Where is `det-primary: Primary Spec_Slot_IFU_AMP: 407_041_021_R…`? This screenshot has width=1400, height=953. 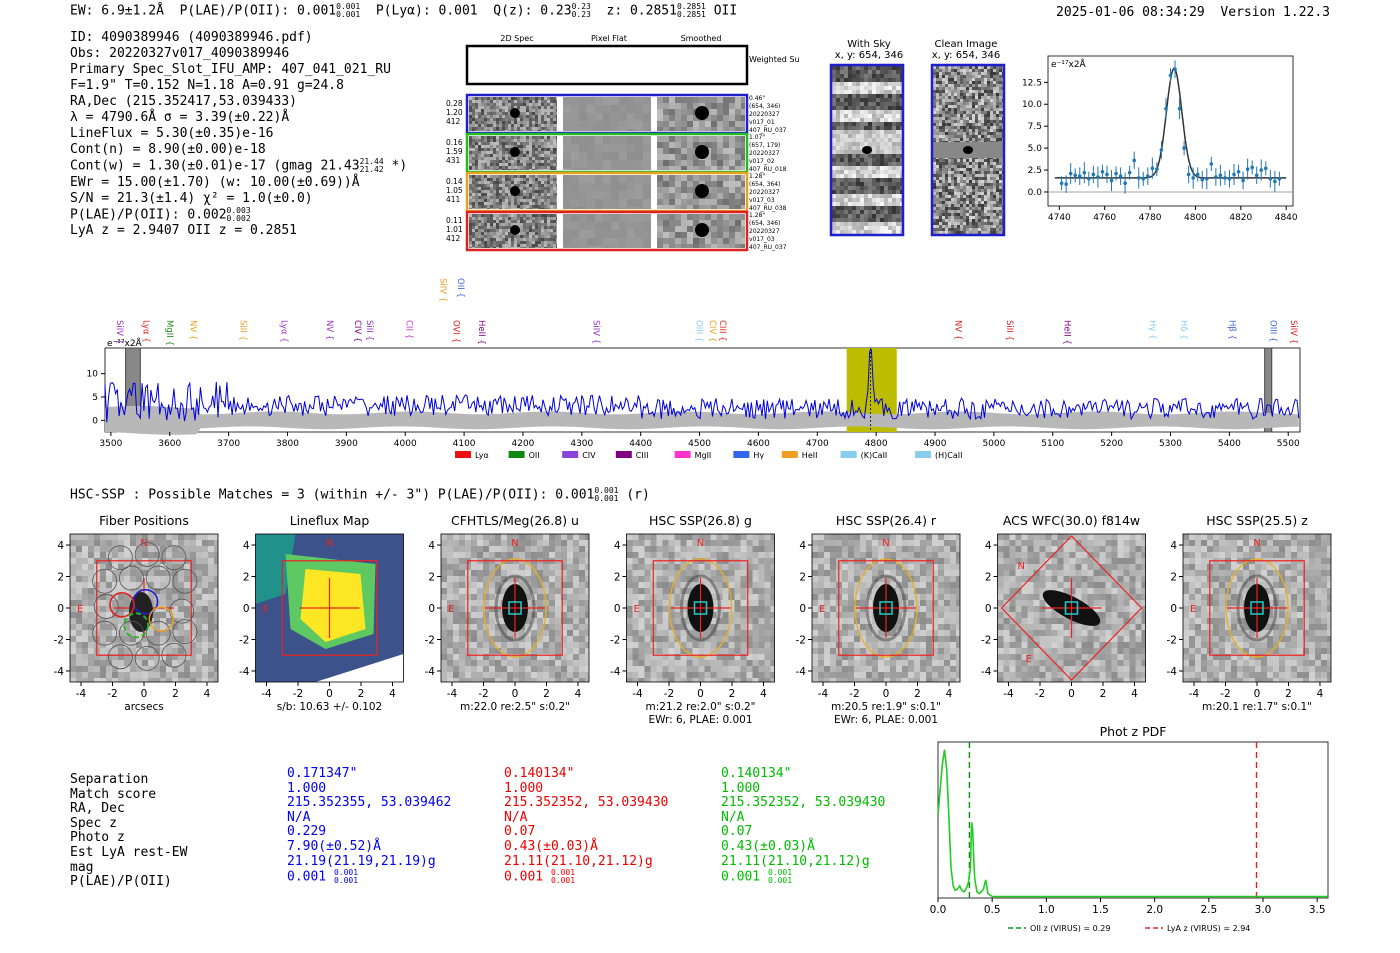 det-primary: Primary Spec_Slot_IFU_AMP: 407_041_021_R… is located at coordinates (230, 69).